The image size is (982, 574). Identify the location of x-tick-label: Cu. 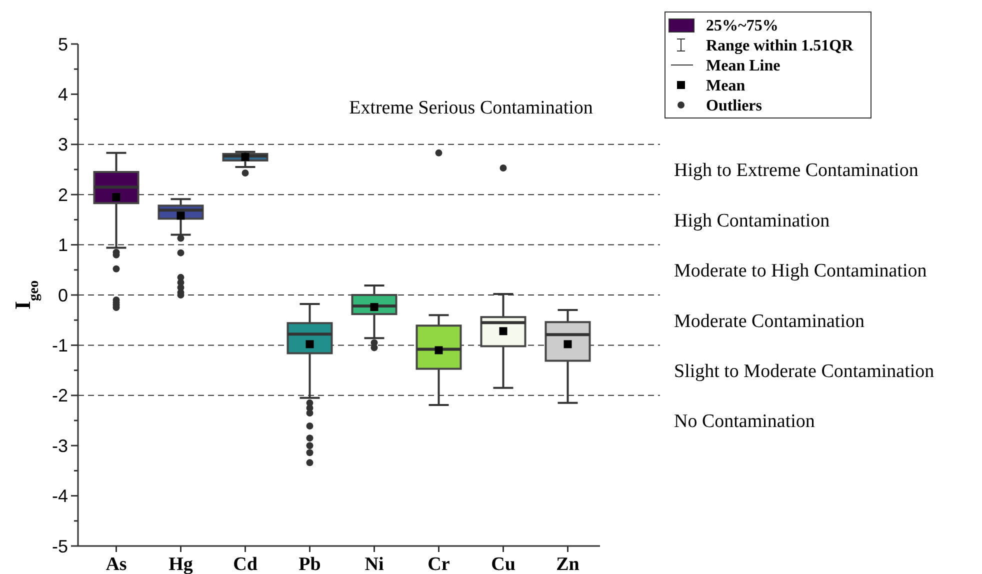
(503, 564).